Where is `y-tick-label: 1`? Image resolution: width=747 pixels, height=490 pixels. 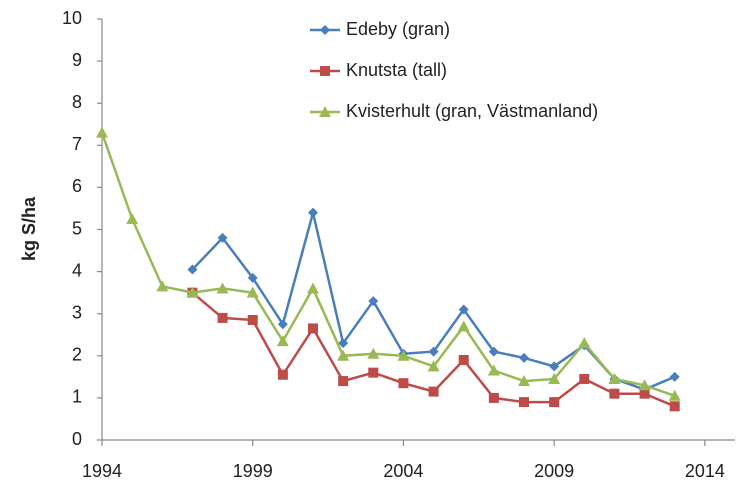 y-tick-label: 1 is located at coordinates (77, 397).